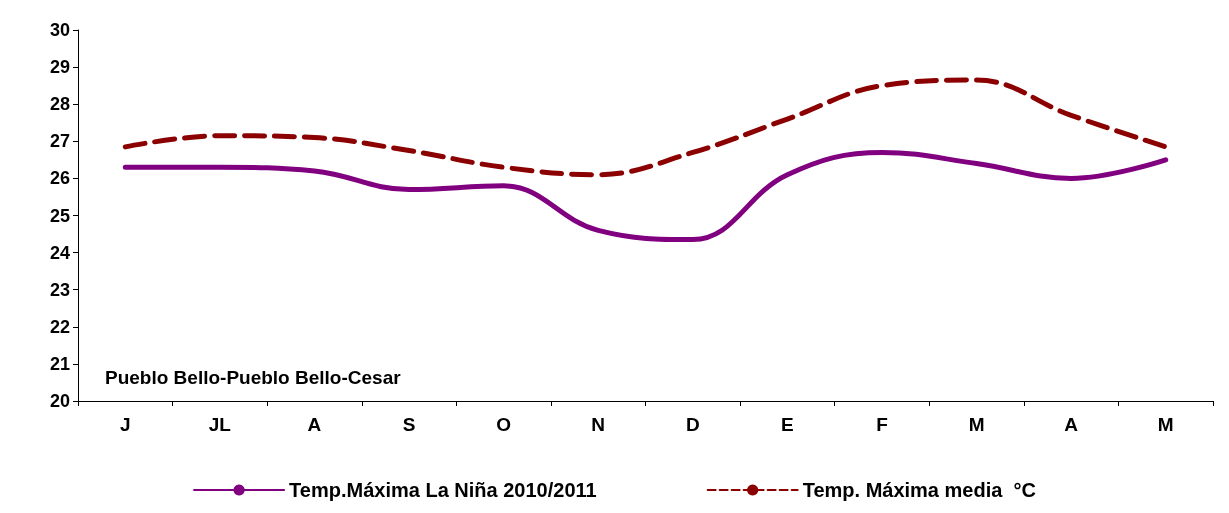  Describe the element at coordinates (882, 424) in the screenshot. I see `x-tick-label: F` at that location.